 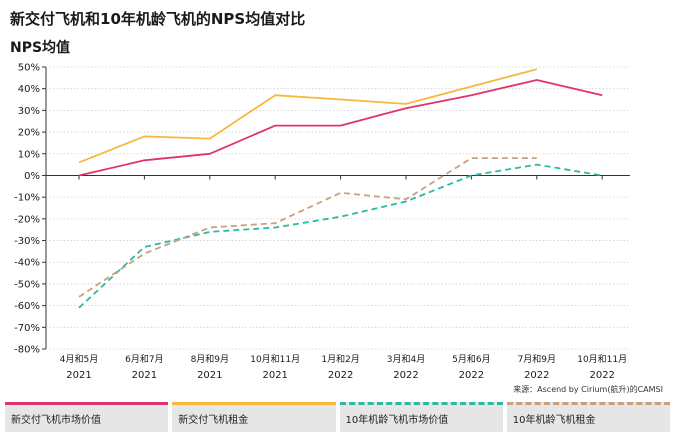 What do you see at coordinates (27, 306) in the screenshot?
I see `y-tick-label: -60%` at bounding box center [27, 306].